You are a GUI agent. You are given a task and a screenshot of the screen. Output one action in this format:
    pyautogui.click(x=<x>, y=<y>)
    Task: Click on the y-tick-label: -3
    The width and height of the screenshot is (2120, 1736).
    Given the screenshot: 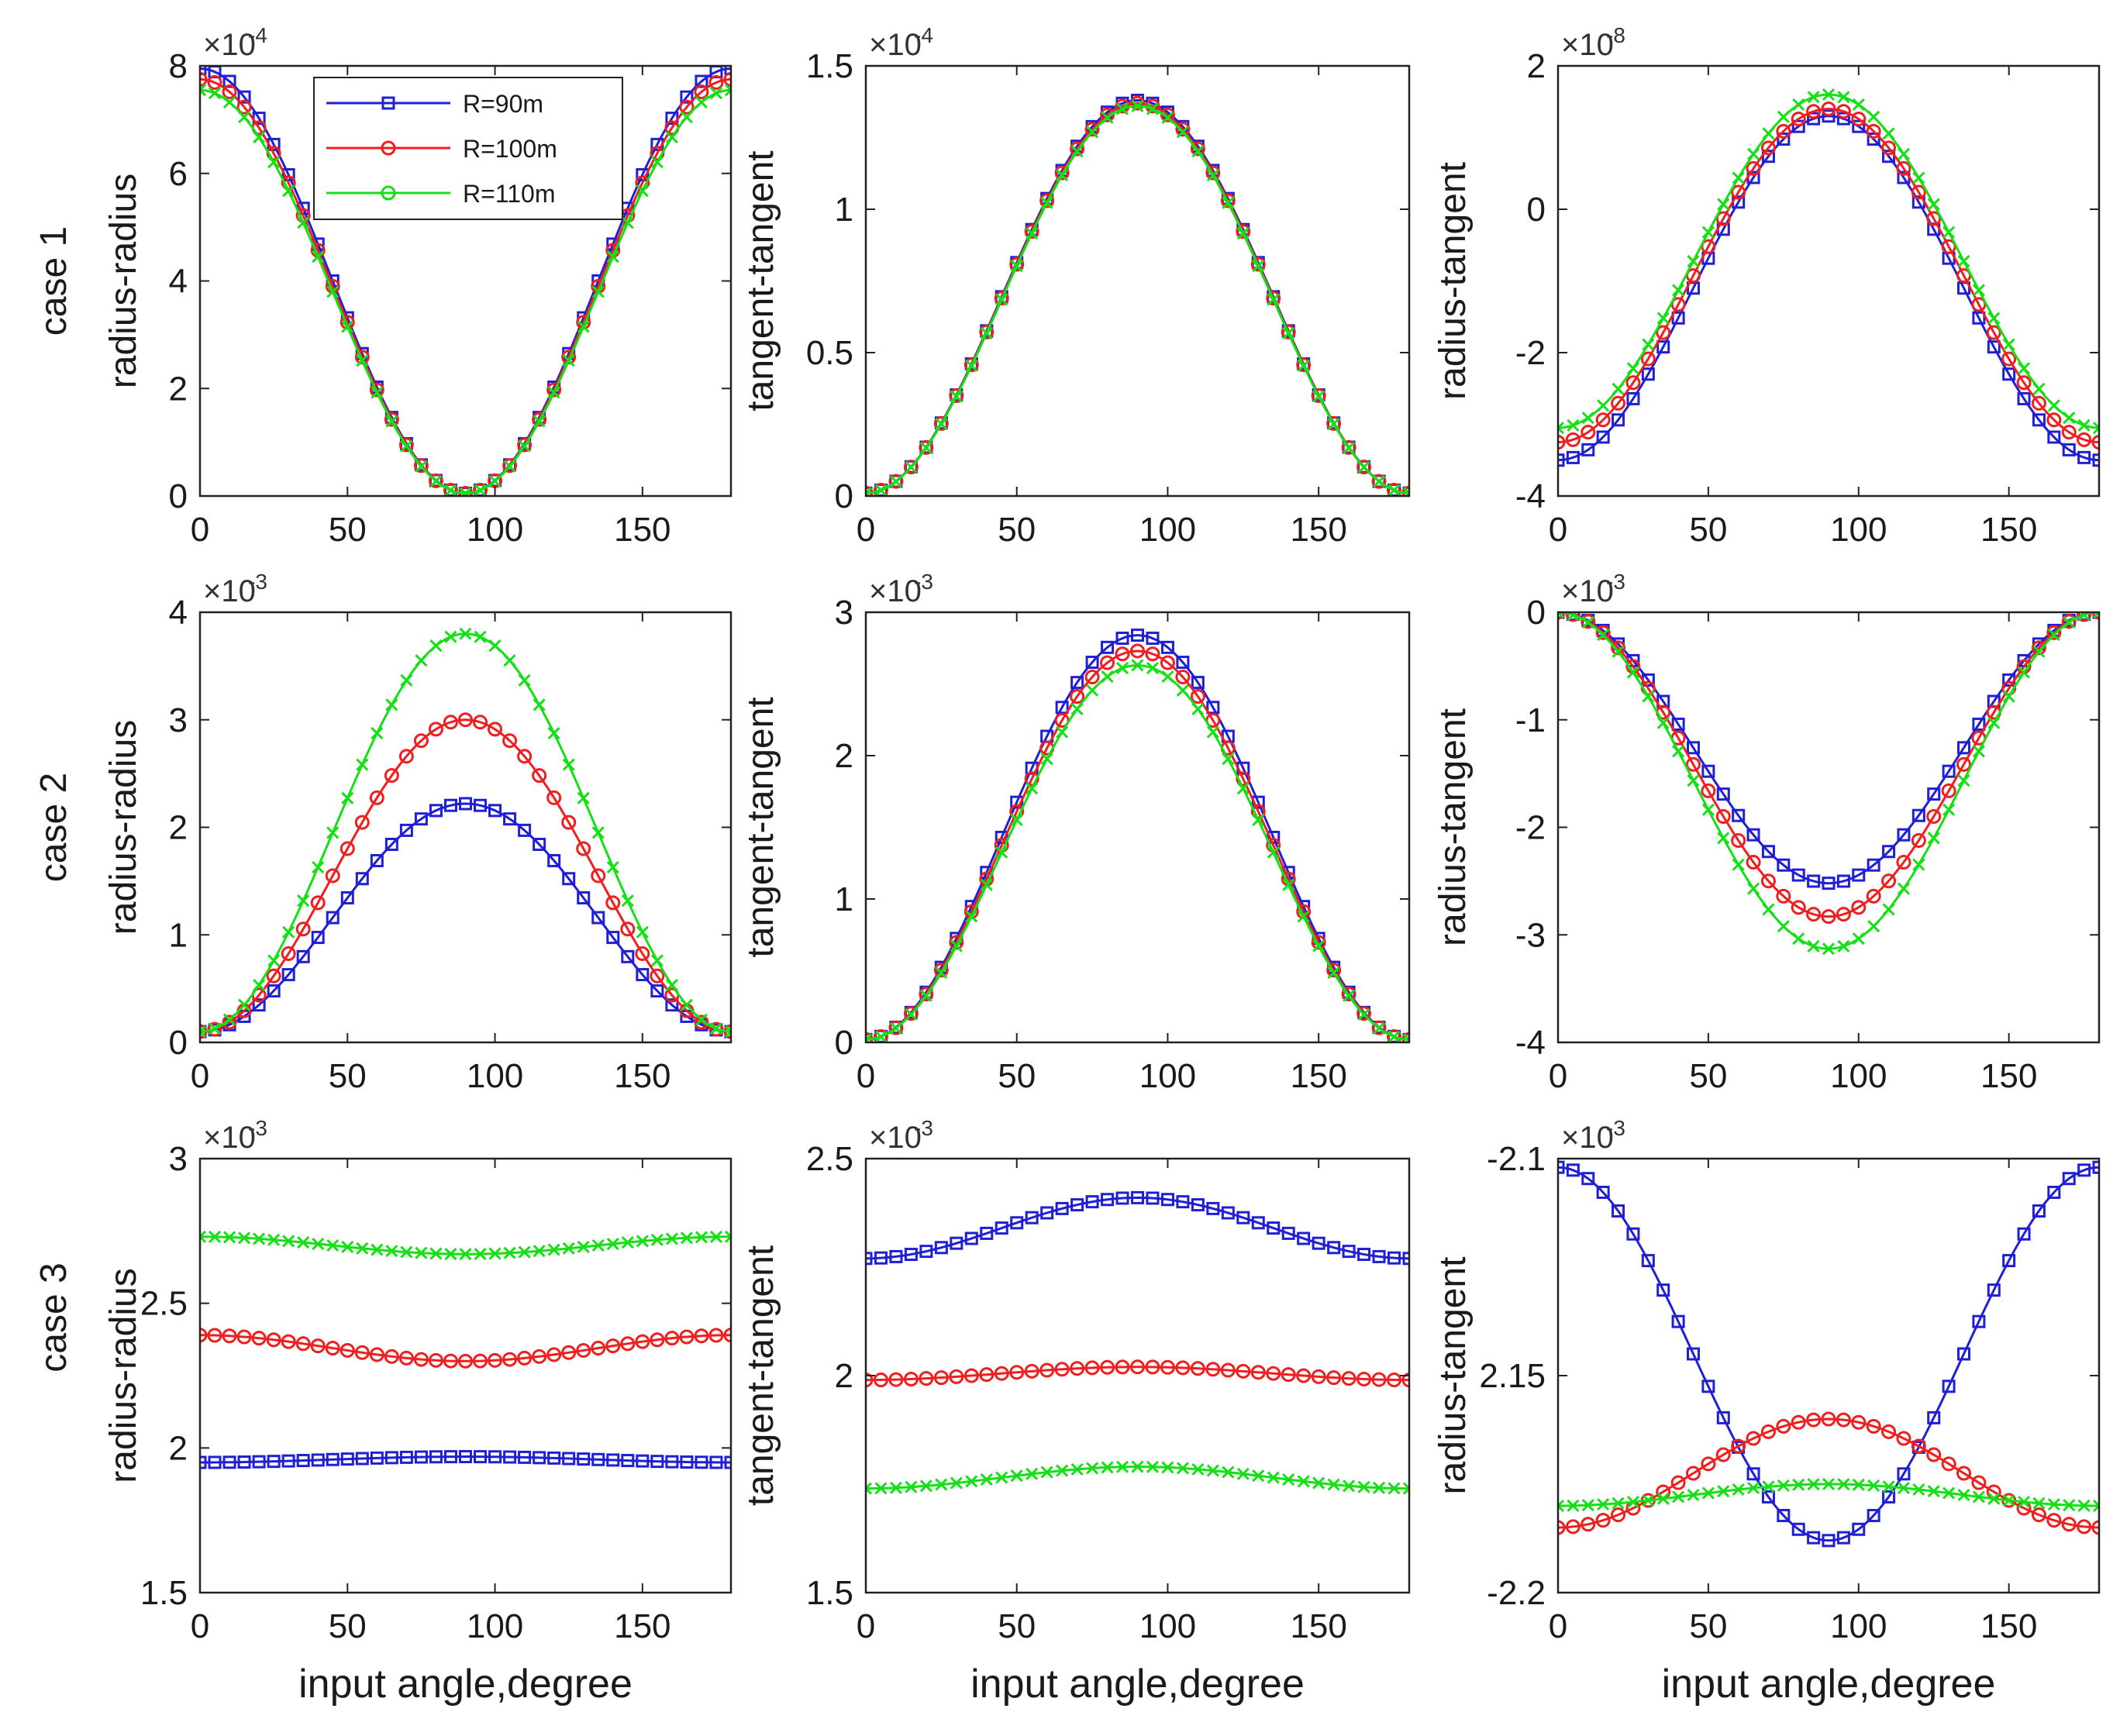 What is the action you would take?
    pyautogui.click(x=1530, y=935)
    